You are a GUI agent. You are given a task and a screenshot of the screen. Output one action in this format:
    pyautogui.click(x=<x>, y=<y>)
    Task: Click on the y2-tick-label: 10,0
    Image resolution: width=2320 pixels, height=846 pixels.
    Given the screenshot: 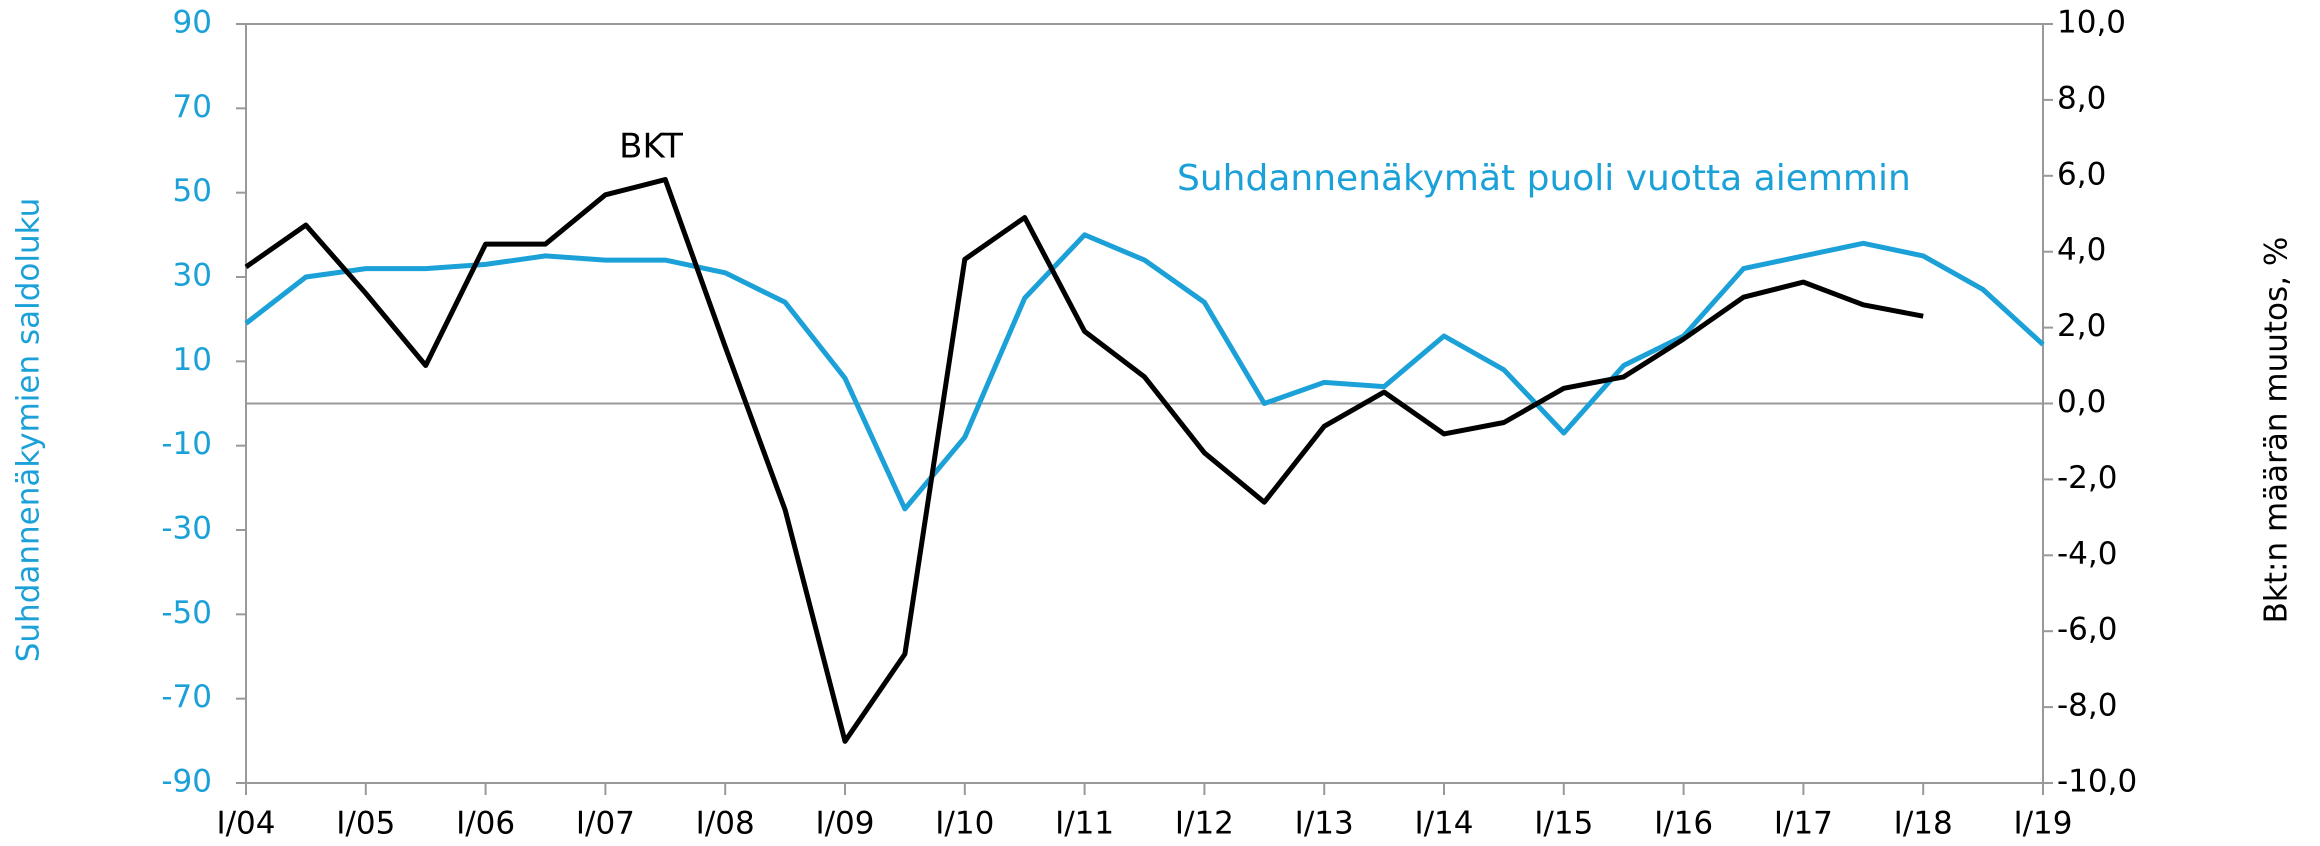 What is the action you would take?
    pyautogui.click(x=2091, y=23)
    